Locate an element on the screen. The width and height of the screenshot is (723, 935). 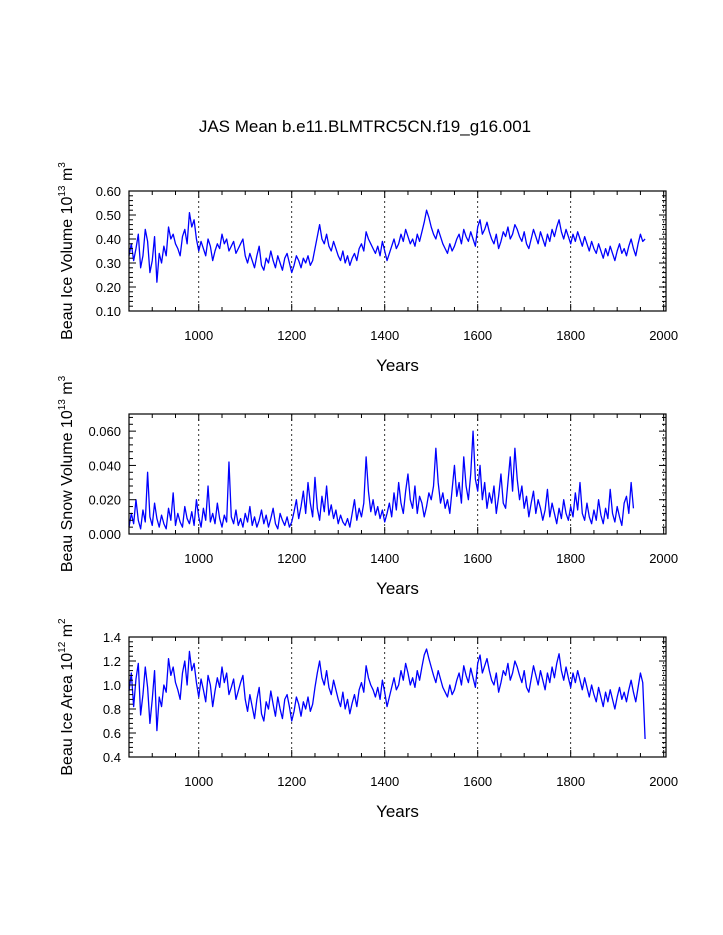
y-tick-label: 0.020 is located at coordinates (104, 500).